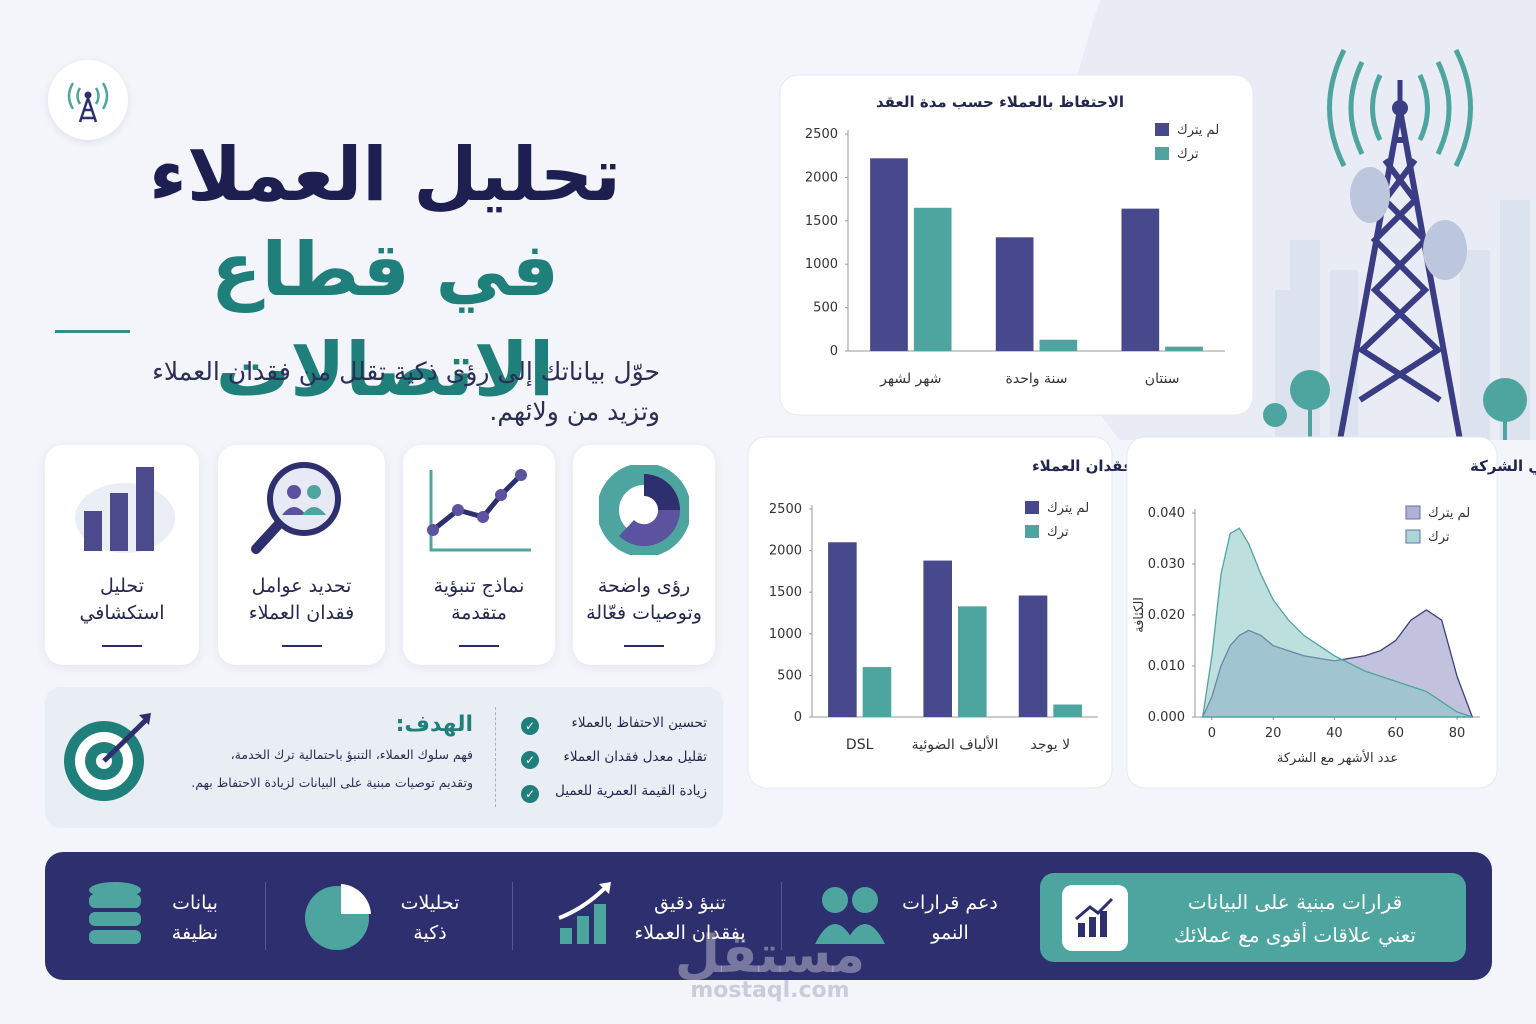 This screenshot has width=1536, height=1024. I want to click on x-tick-label: 60, so click(1395, 733).